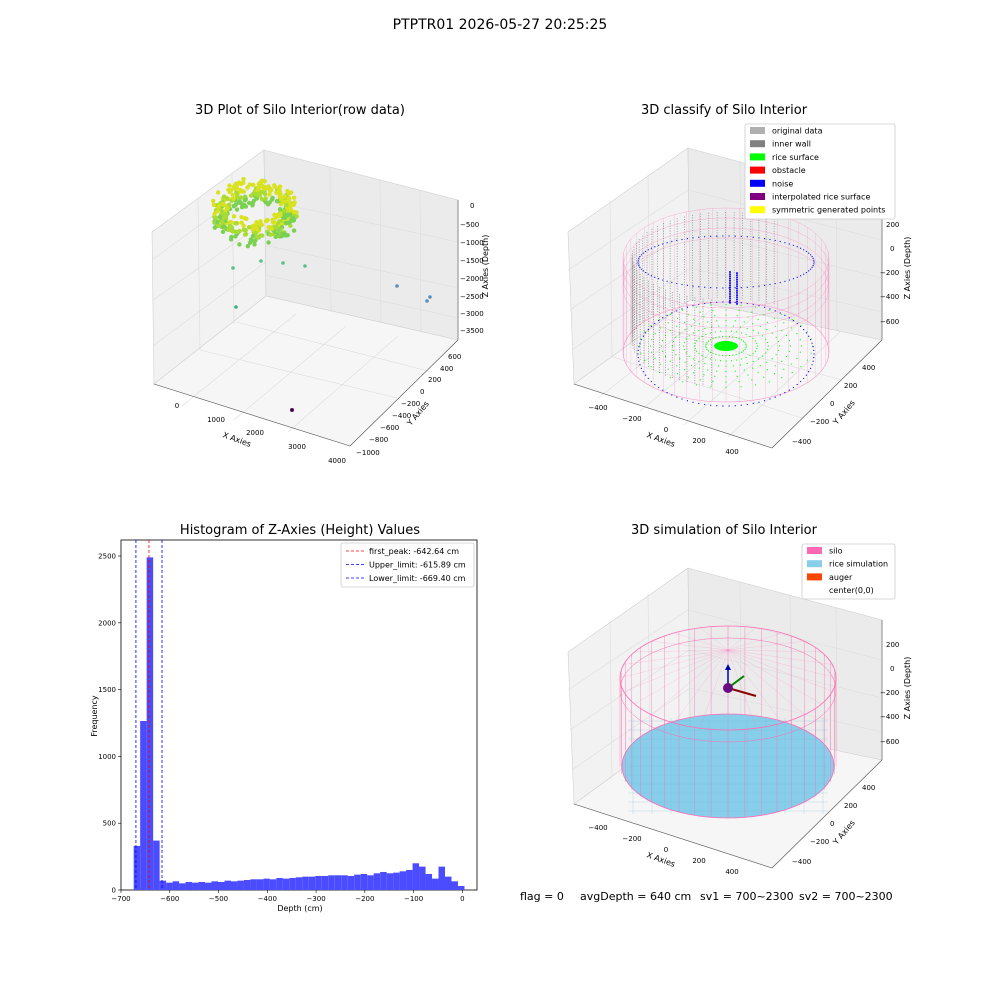 This screenshot has width=1000, height=1000. I want to click on raw-z-tick: −3000, so click(472, 314).